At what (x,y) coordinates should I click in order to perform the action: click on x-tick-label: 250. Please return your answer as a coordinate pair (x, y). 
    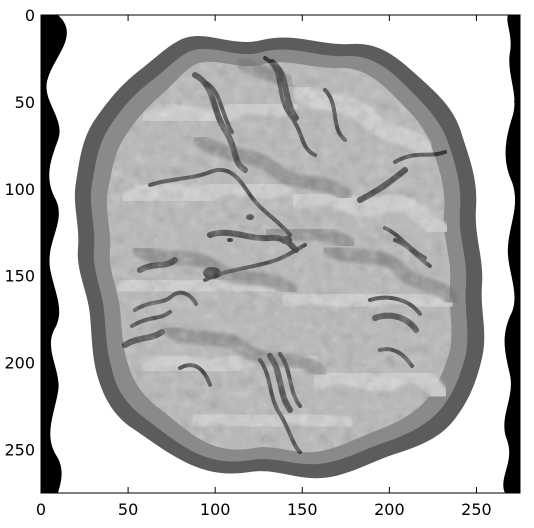
    Looking at the image, I should click on (476, 509).